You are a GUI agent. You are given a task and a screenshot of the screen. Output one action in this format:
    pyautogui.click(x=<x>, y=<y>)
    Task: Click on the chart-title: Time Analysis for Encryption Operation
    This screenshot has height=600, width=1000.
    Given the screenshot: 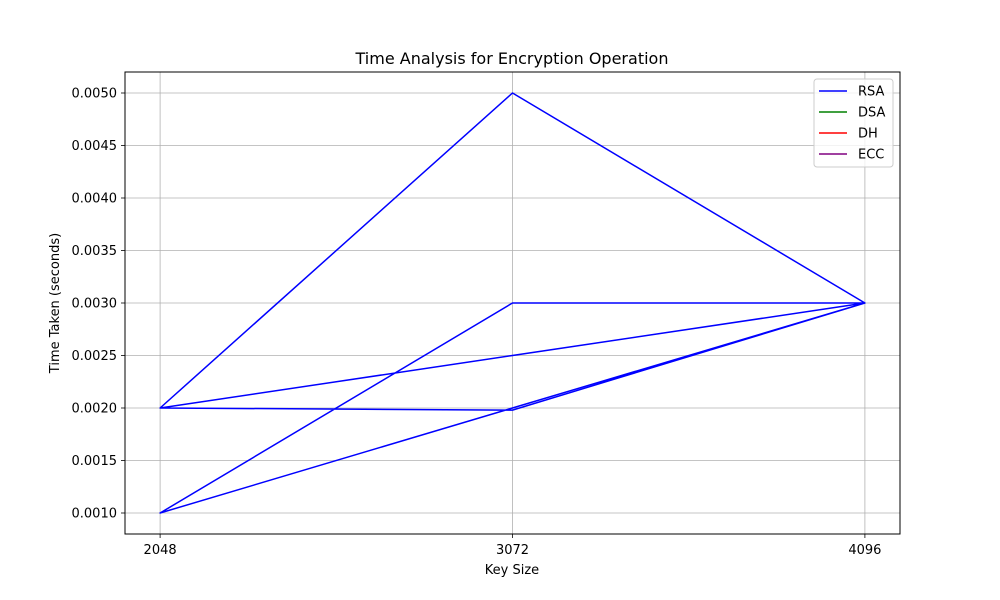 What is the action you would take?
    pyautogui.click(x=512, y=58)
    